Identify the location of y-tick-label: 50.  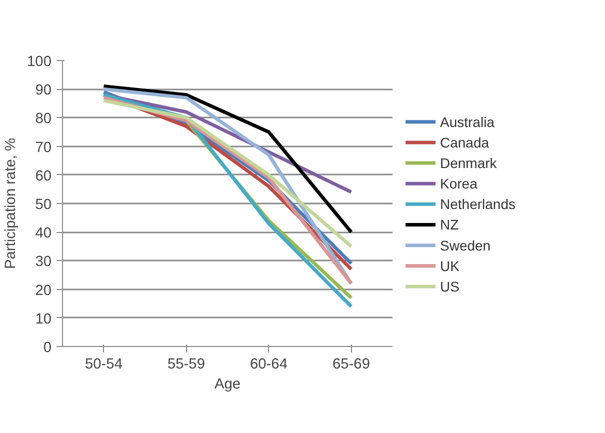
(43, 205).